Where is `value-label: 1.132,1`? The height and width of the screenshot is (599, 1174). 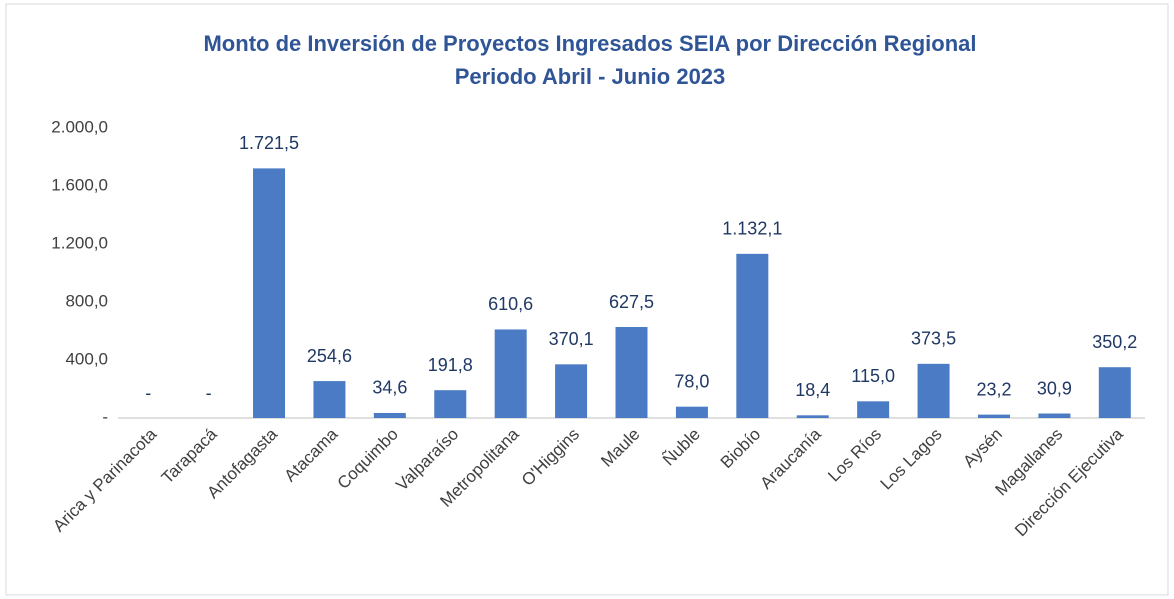
value-label: 1.132,1 is located at coordinates (752, 229).